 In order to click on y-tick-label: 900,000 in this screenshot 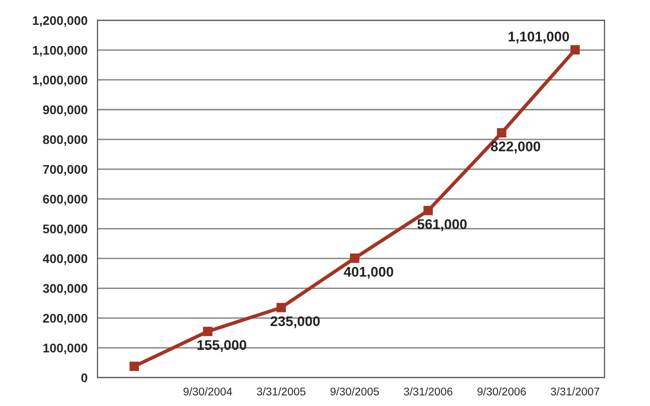, I will do `click(65, 110)`.